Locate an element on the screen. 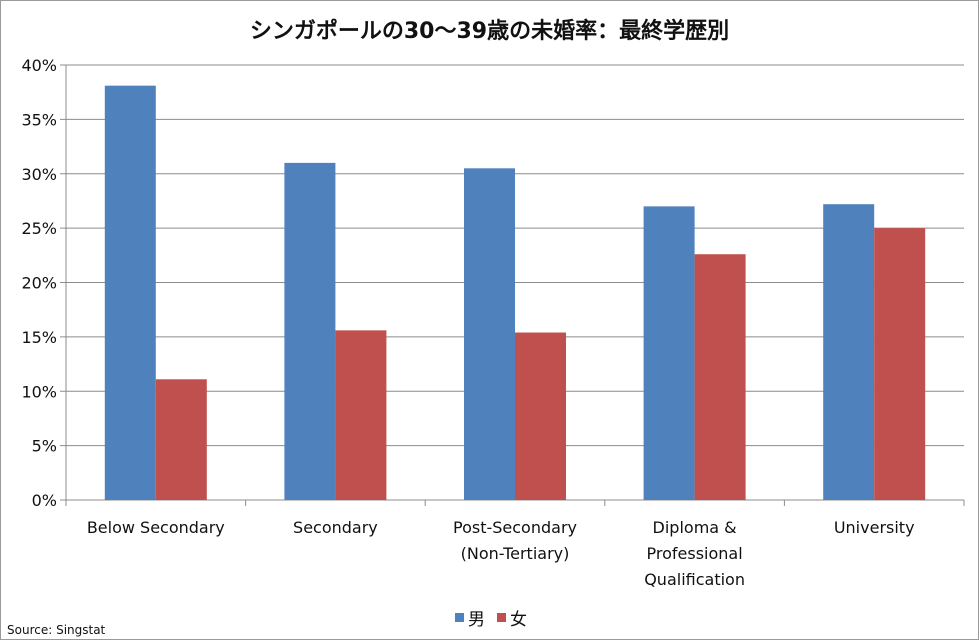 The height and width of the screenshot is (640, 979). y-tick-label: 10% is located at coordinates (39, 391).